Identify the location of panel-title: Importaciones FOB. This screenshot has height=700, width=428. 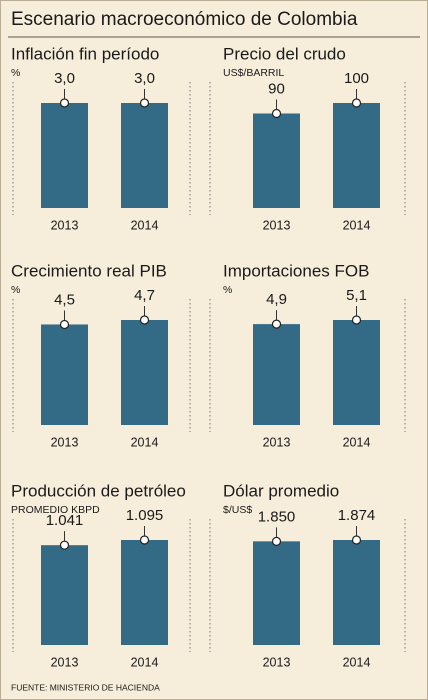
(296, 270).